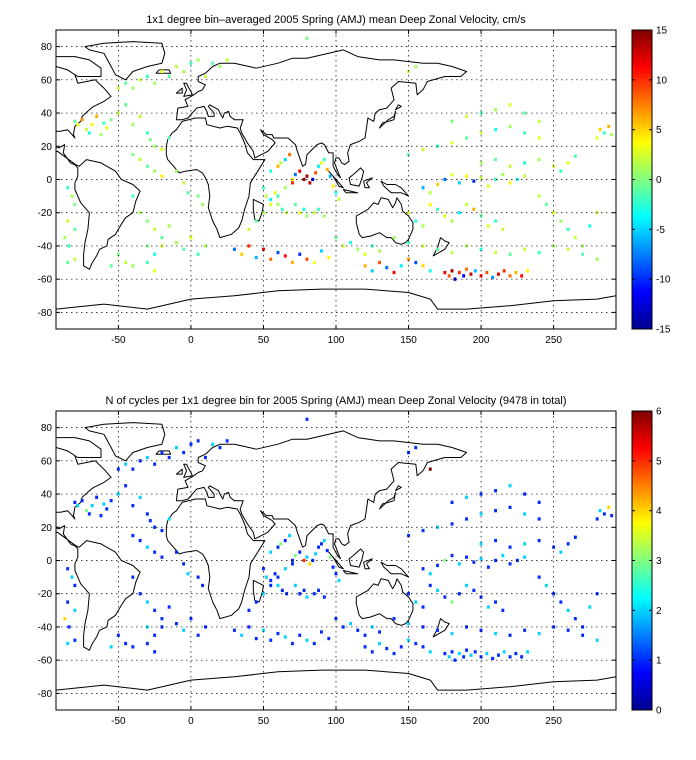 Image resolution: width=696 pixels, height=760 pixels. What do you see at coordinates (118, 721) in the screenshot?
I see `x-tick-label: -50` at bounding box center [118, 721].